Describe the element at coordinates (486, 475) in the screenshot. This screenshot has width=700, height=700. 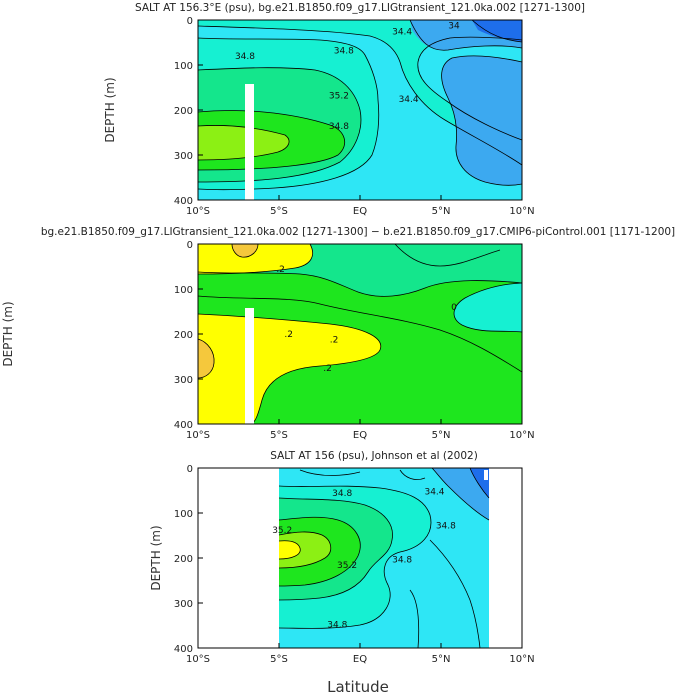
I see `data-gap-bar` at that location.